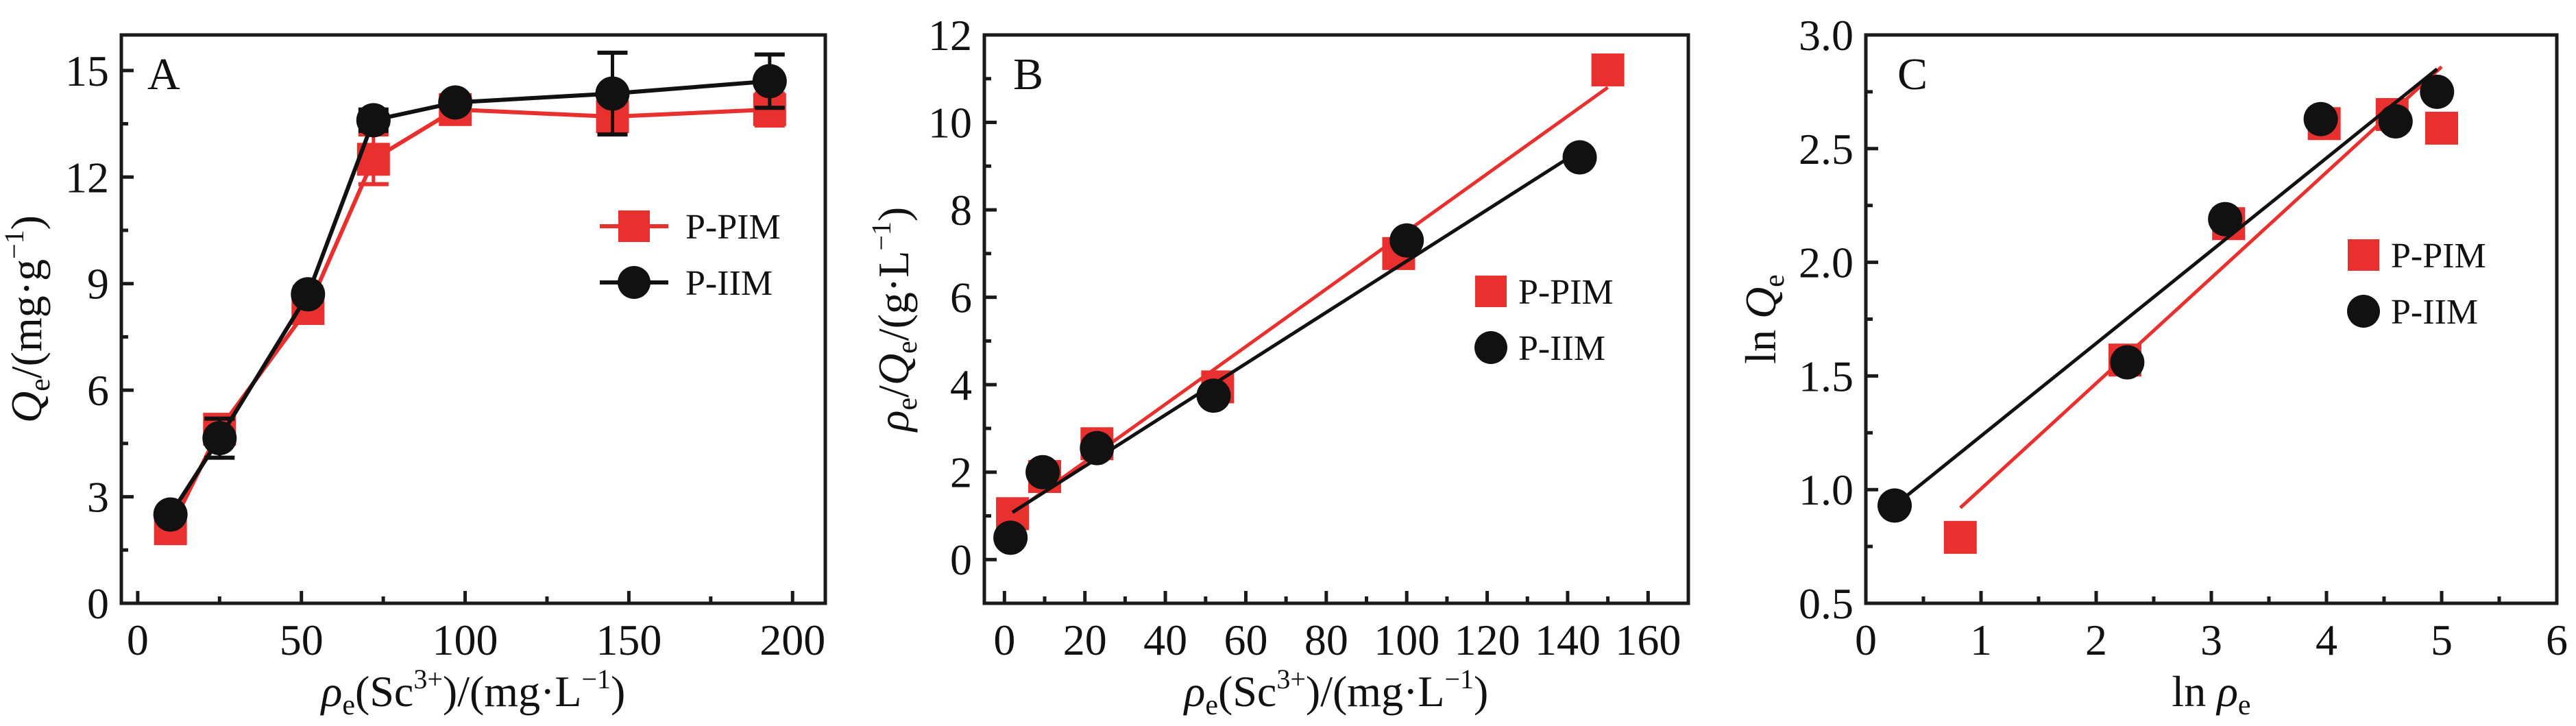 The image size is (2576, 726). What do you see at coordinates (1487, 640) in the screenshot?
I see `x-tick-label: 120` at bounding box center [1487, 640].